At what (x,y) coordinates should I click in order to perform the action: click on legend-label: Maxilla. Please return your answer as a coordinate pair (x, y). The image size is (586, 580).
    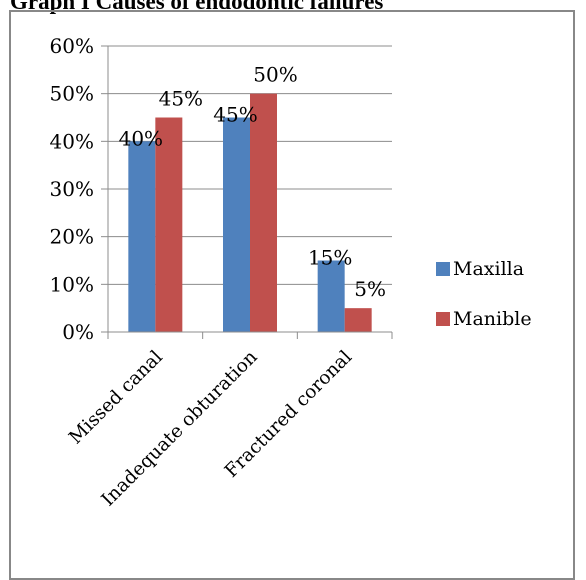
    Looking at the image, I should click on (488, 269).